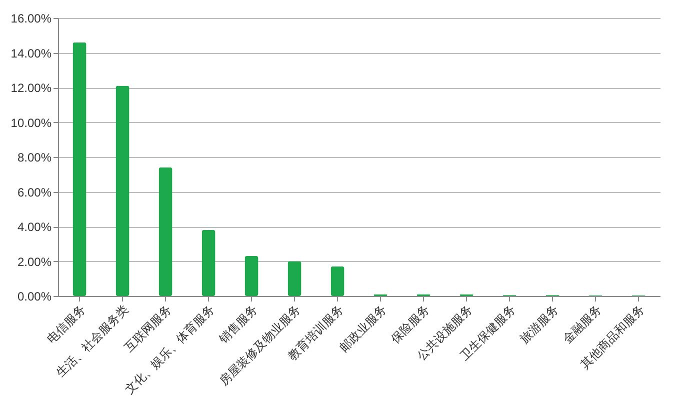  Describe the element at coordinates (34, 192) in the screenshot. I see `y-tick-label: 6.00%` at that location.